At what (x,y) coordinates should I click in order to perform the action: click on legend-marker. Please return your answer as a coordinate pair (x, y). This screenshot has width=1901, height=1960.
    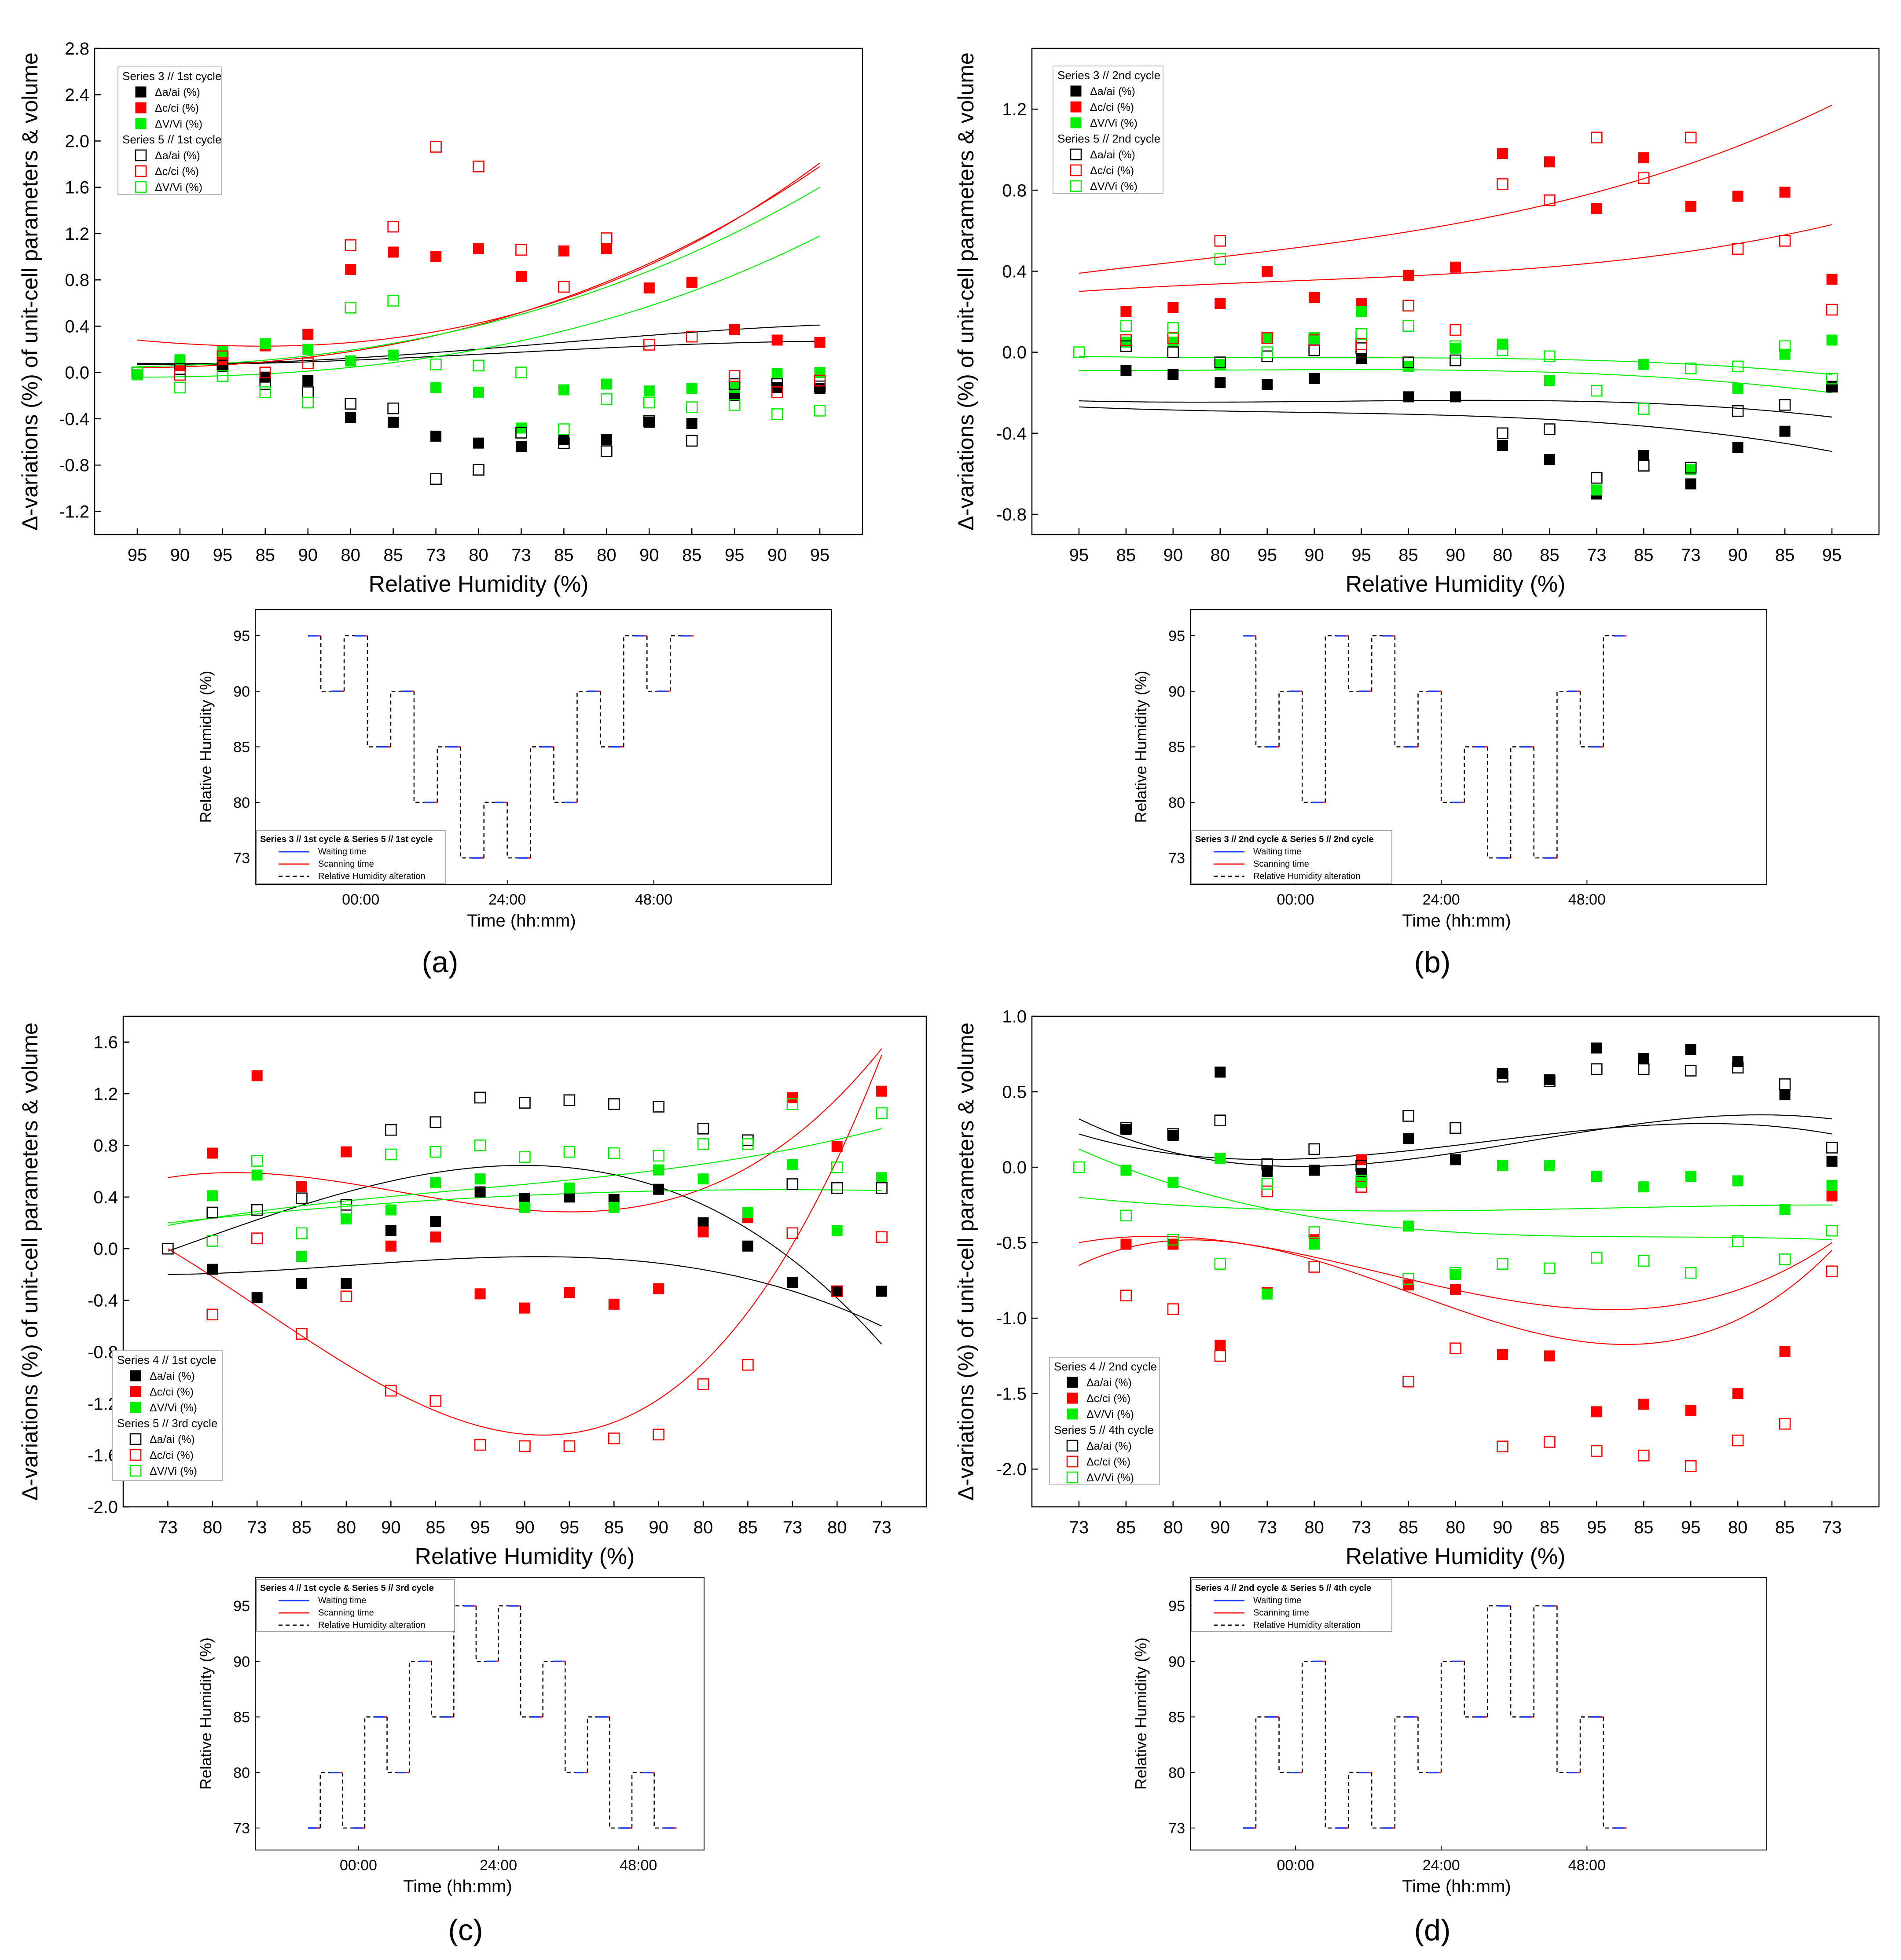
    Looking at the image, I should click on (1076, 154).